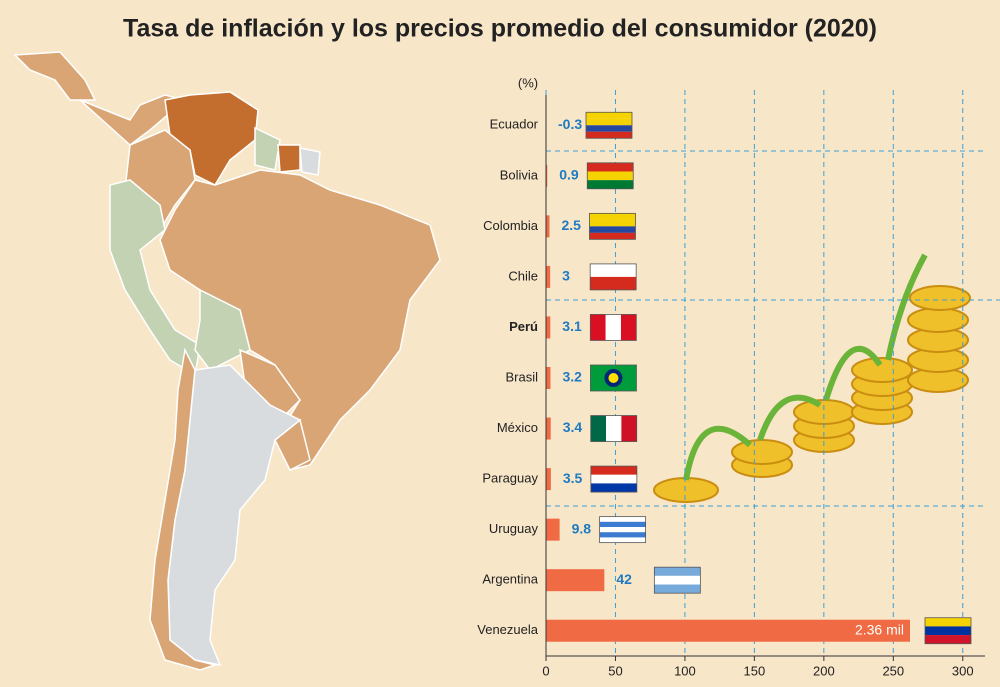  Describe the element at coordinates (507, 629) in the screenshot. I see `y-tick-label: Venezuela` at that location.